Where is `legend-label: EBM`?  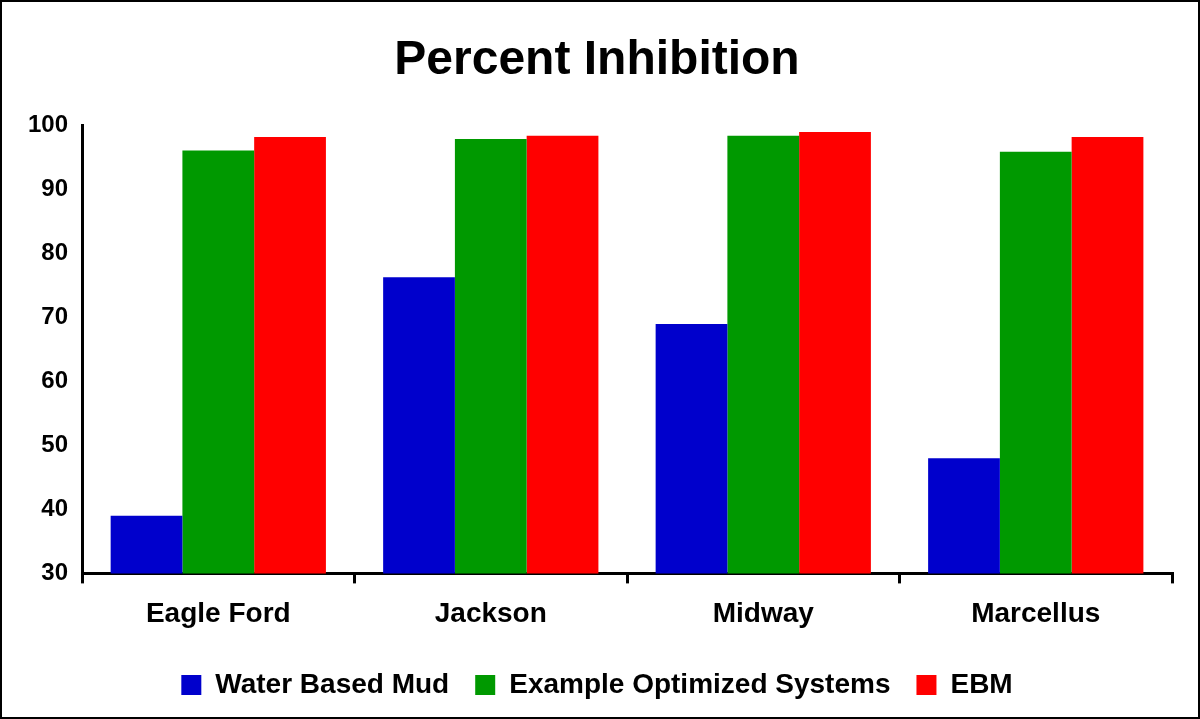
legend-label: EBM is located at coordinates (981, 683).